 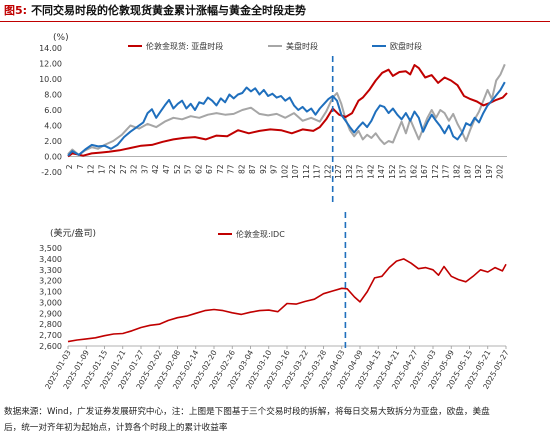 What do you see at coordinates (51, 172) in the screenshot?
I see `top-y-tick-label: -2.00` at bounding box center [51, 172].